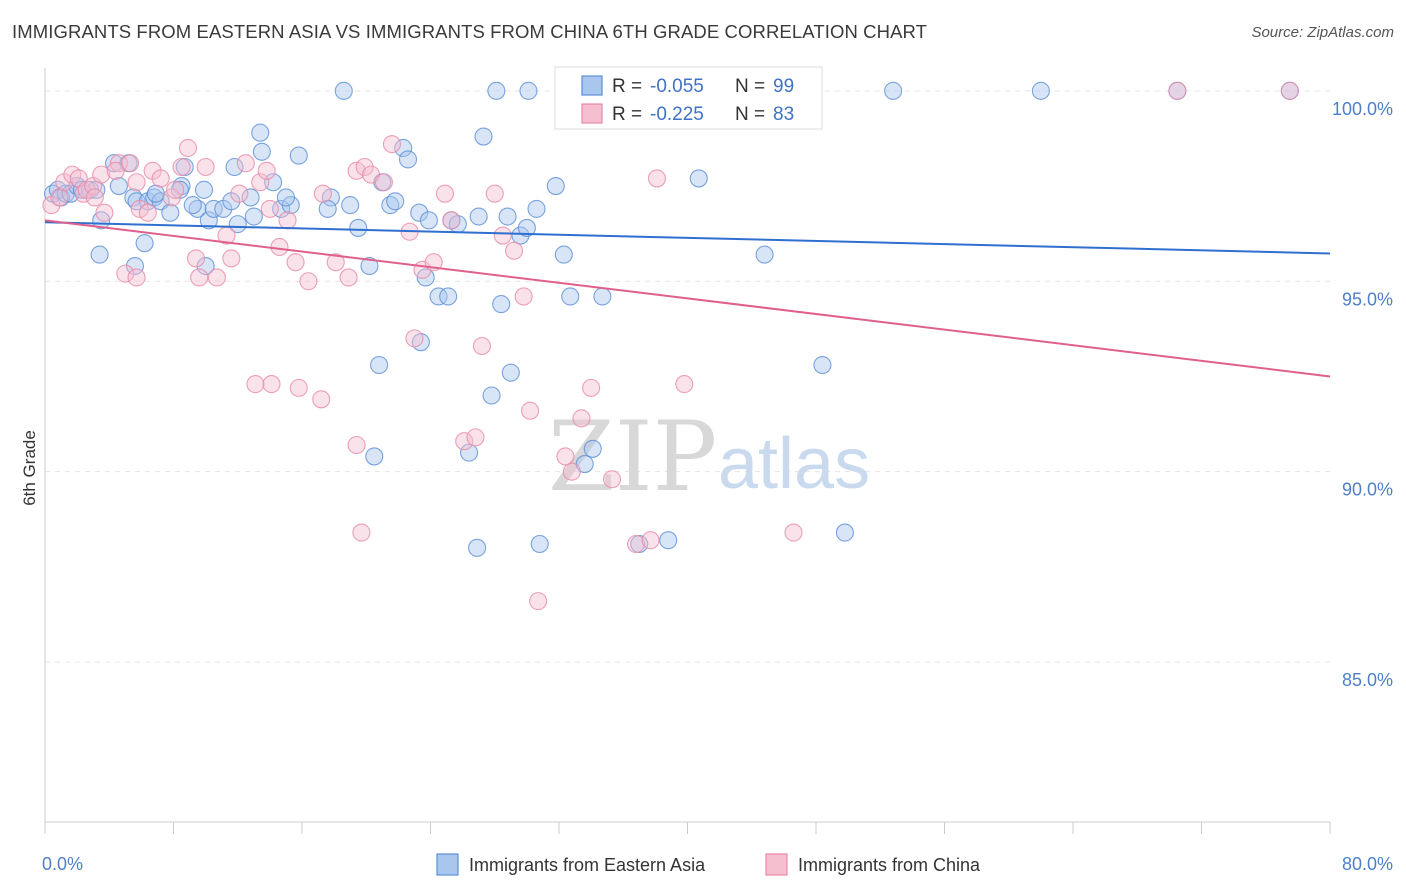  What do you see at coordinates (717, 864) in the screenshot?
I see `x-tick-labels: 0.0% 80.0%` at bounding box center [717, 864].